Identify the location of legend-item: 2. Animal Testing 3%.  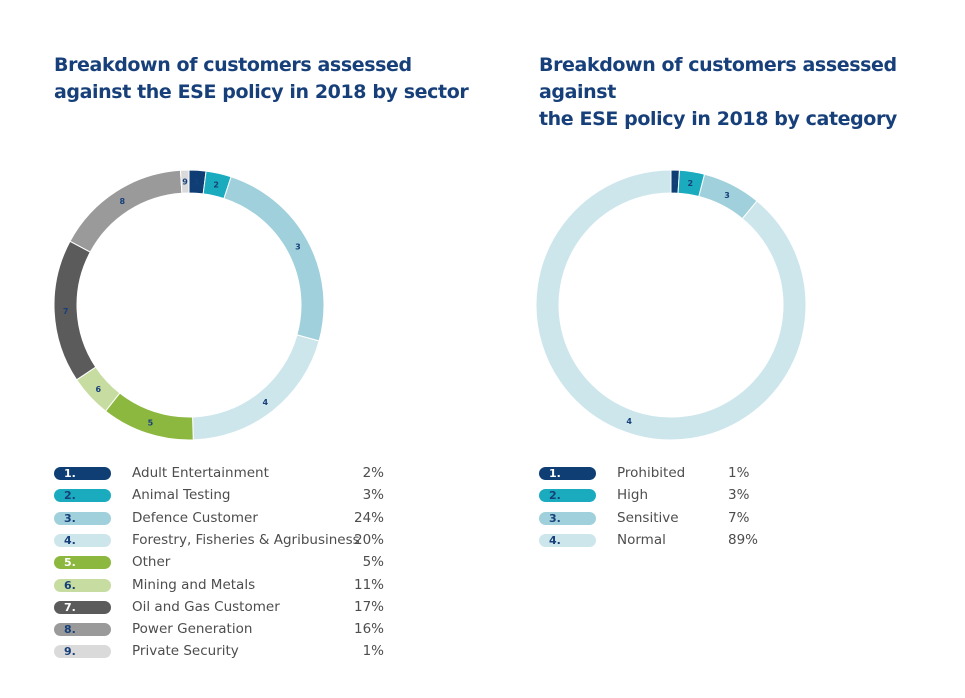
(219, 496).